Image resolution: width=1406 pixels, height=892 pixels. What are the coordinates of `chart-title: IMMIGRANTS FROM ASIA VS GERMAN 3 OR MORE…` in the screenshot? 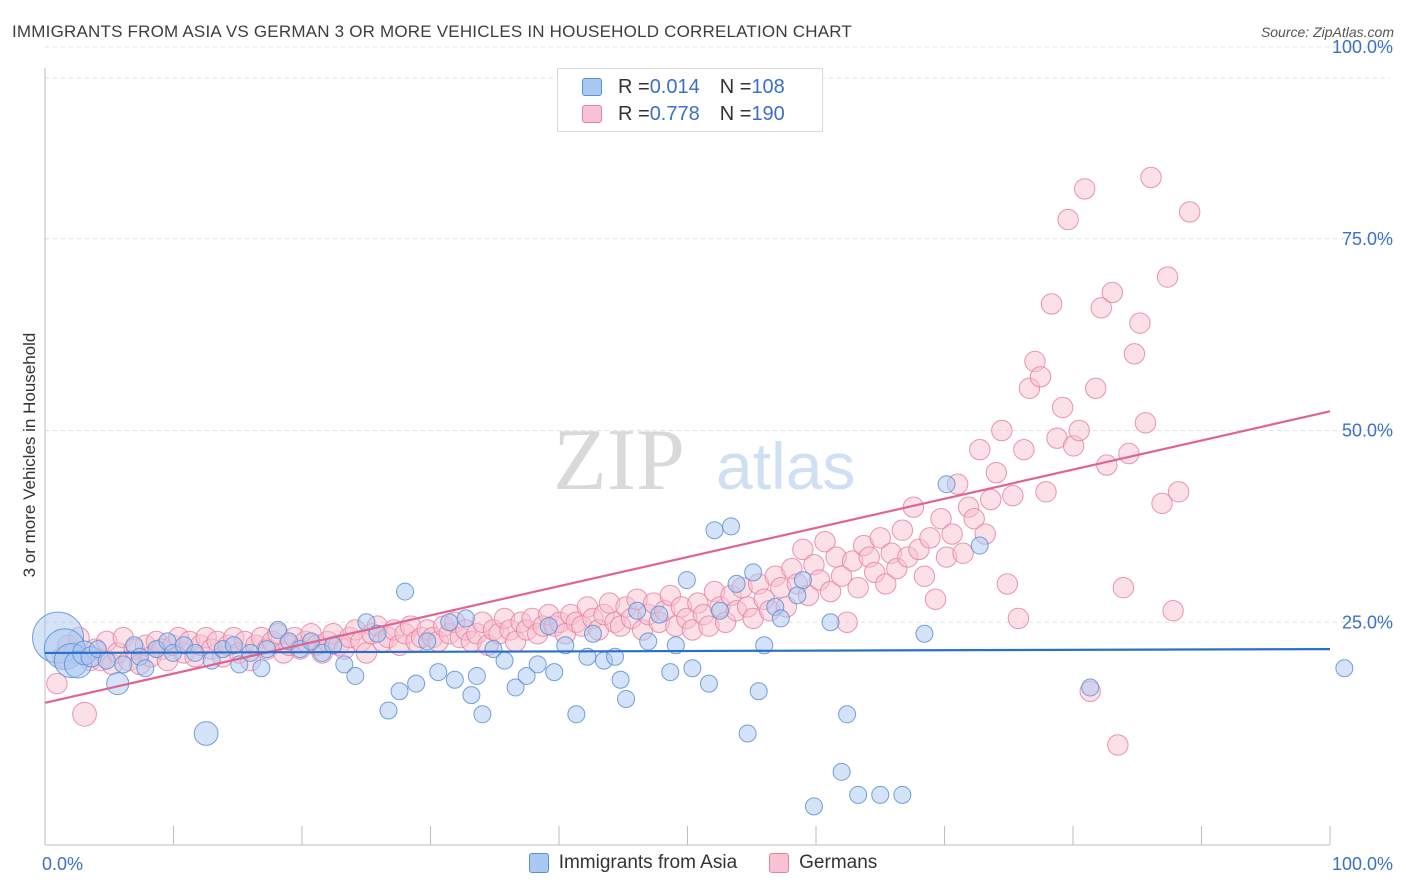 It's located at (432, 31).